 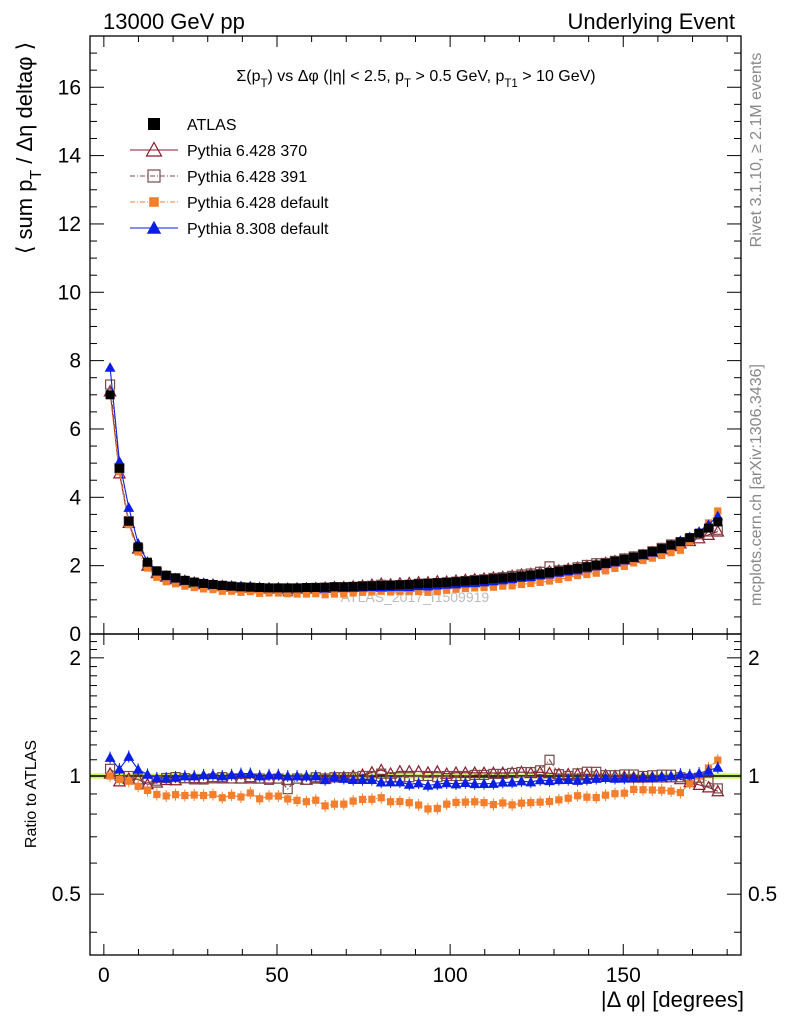 What do you see at coordinates (756, 485) in the screenshot?
I see `mcplots-label: mcplots.cern.ch [arXiv:1306.3436]` at bounding box center [756, 485].